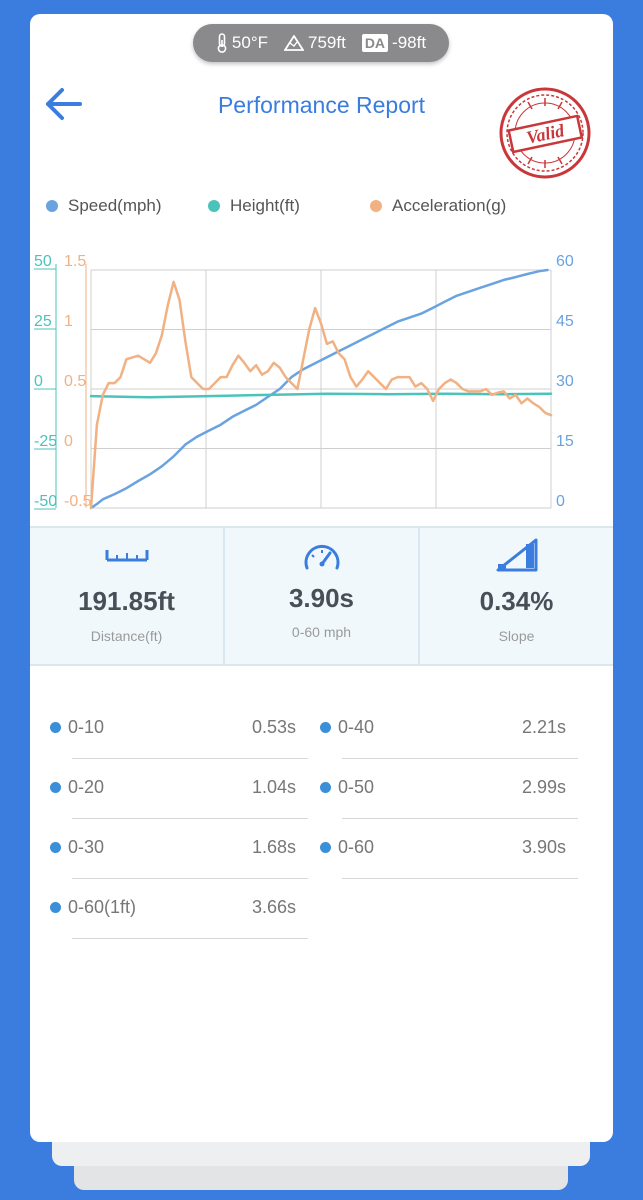 This screenshot has width=643, height=1200. I want to click on elevation-value: 759ft, so click(327, 42).